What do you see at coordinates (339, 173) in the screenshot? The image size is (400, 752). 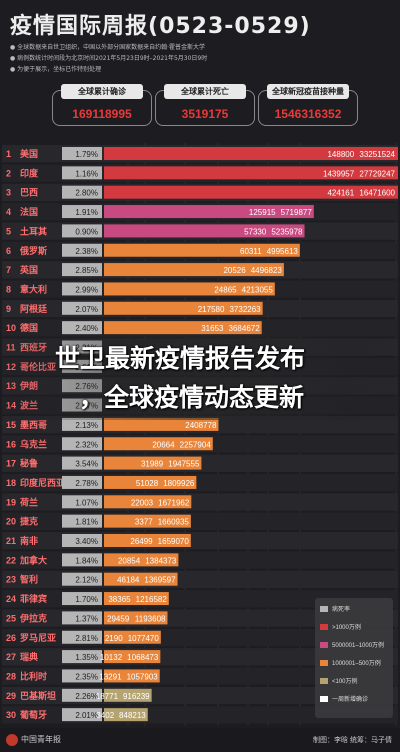 I see `weekly-new-label: 1439957` at bounding box center [339, 173].